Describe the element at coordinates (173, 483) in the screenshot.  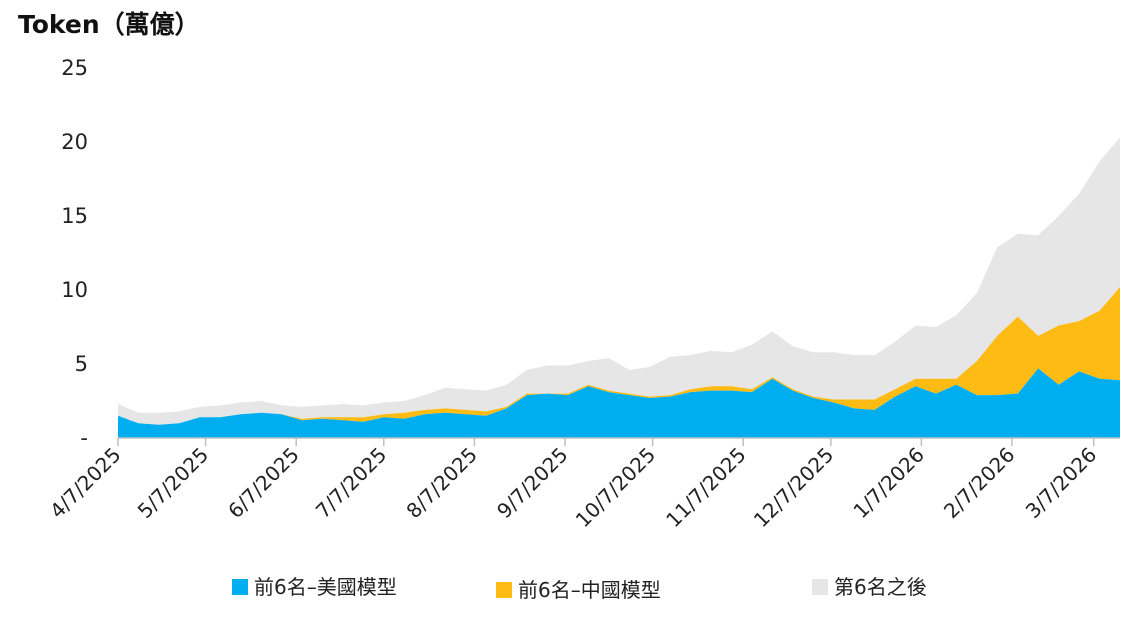
I see `x-tick-label: 5/7/2025` at that location.